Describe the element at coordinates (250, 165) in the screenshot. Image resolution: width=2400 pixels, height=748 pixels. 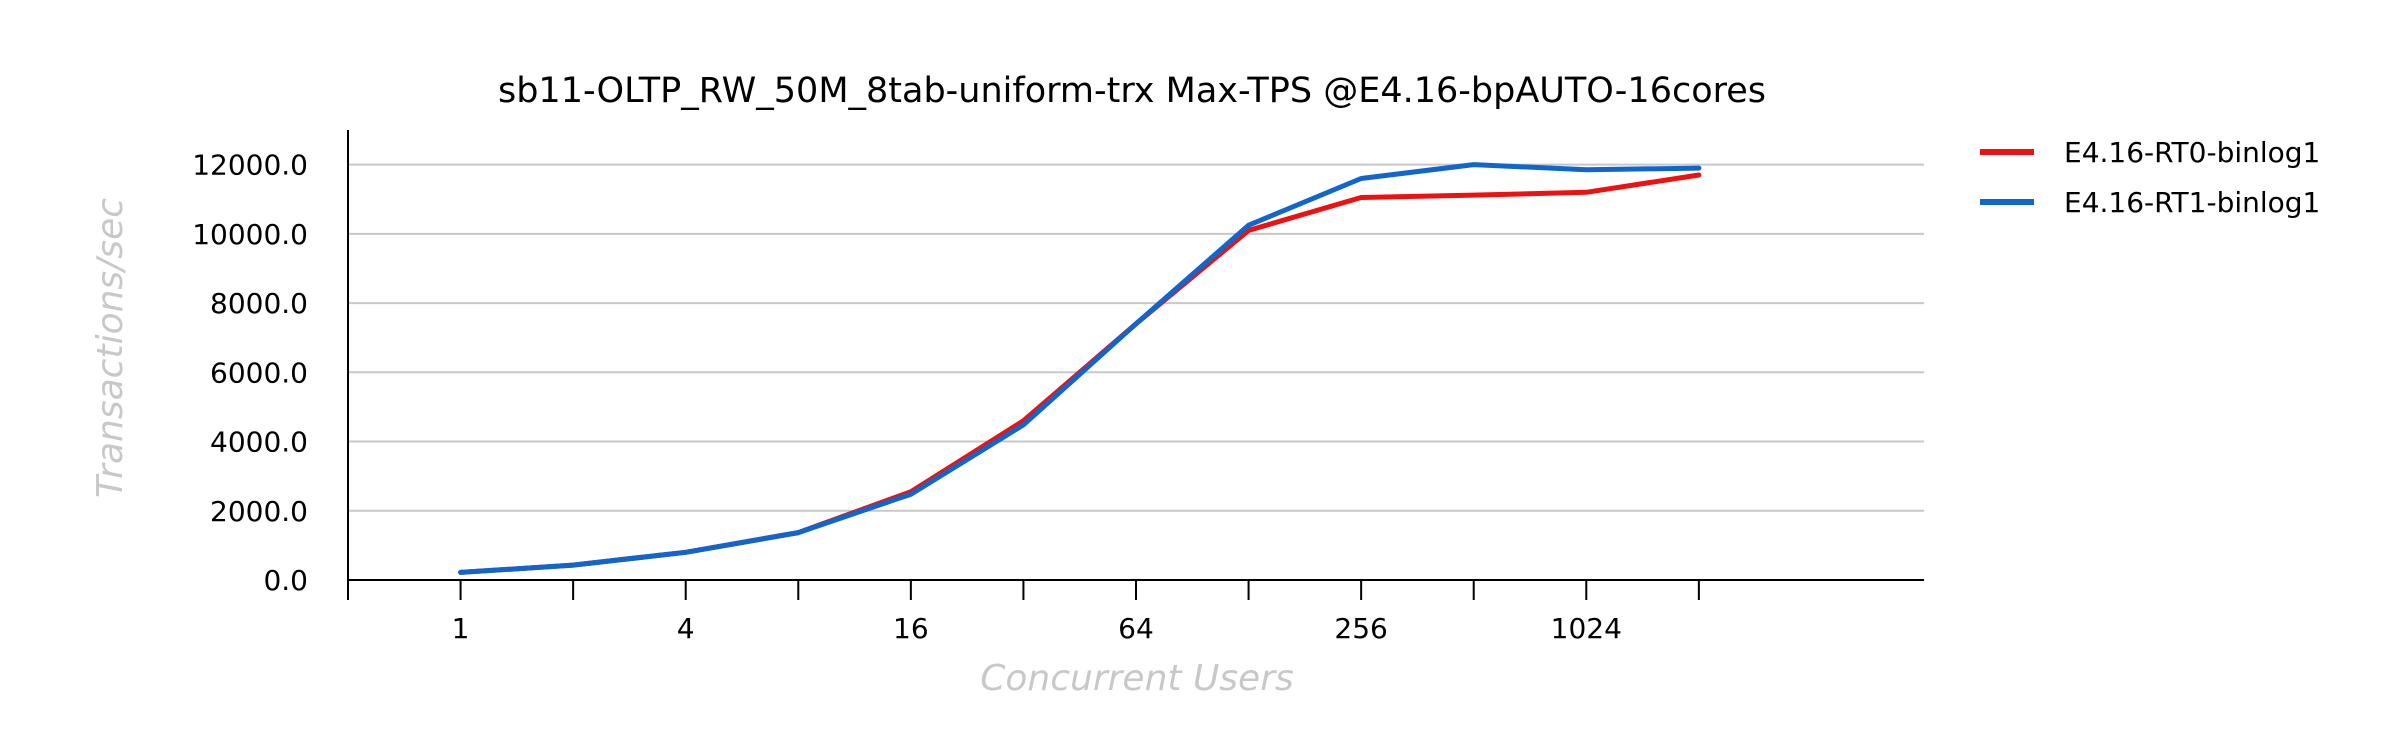
I see `y-tick-label: 12000.0` at that location.